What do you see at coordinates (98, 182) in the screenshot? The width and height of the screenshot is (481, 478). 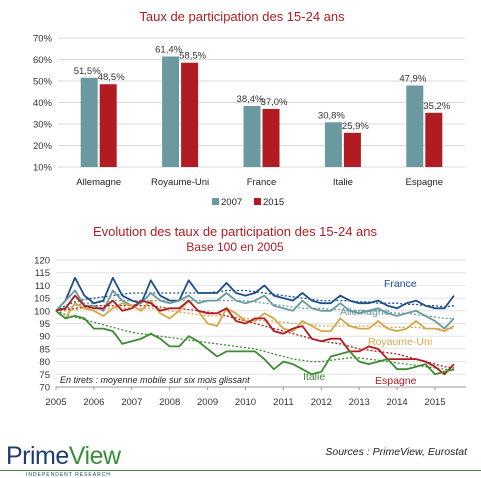 I see `bar-category-label: Allemagne` at bounding box center [98, 182].